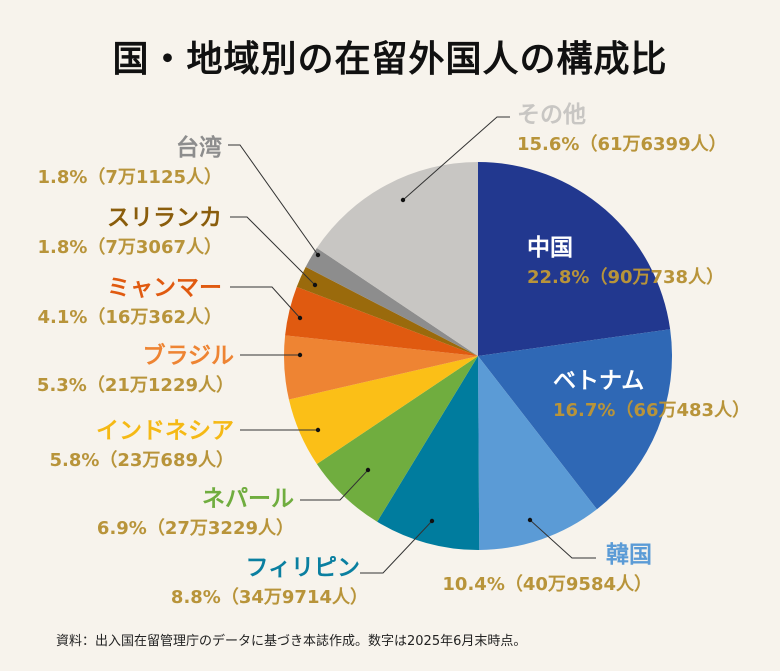 The height and width of the screenshot is (671, 780). What do you see at coordinates (199, 148) in the screenshot?
I see `slice-name: 台湾` at bounding box center [199, 148].